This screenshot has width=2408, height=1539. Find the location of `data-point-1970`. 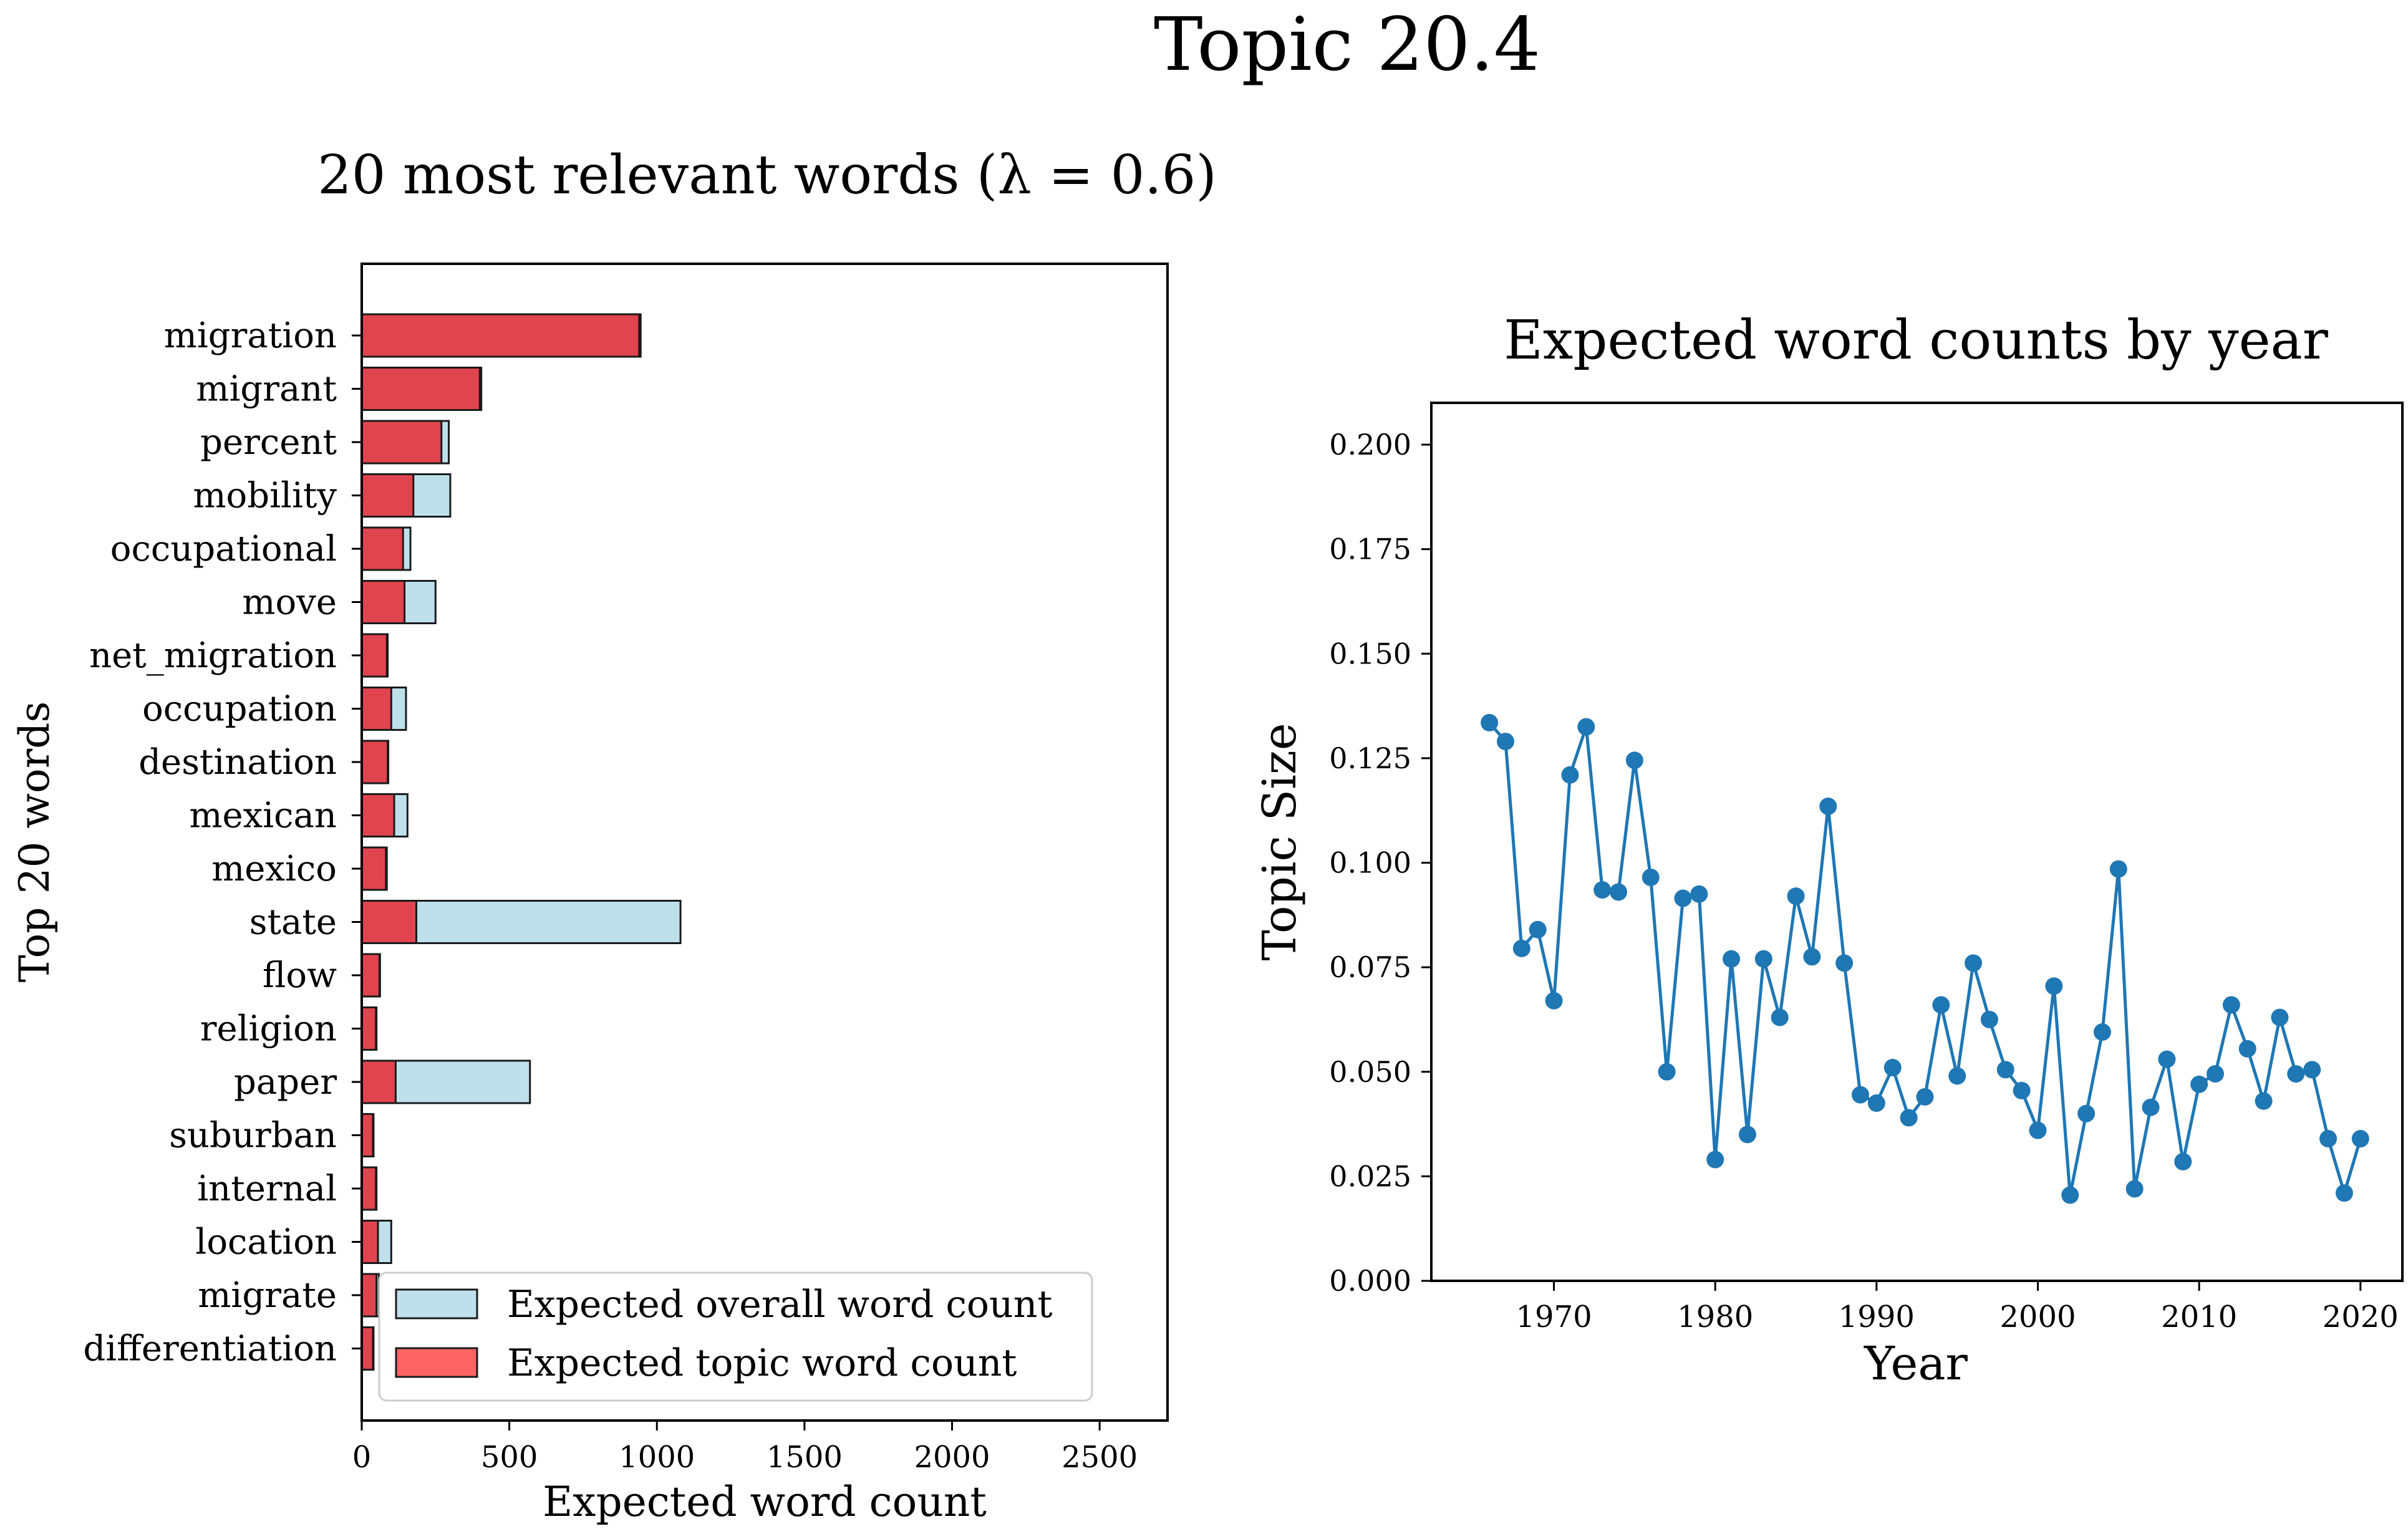

data-point-1970 is located at coordinates (1554, 1000).